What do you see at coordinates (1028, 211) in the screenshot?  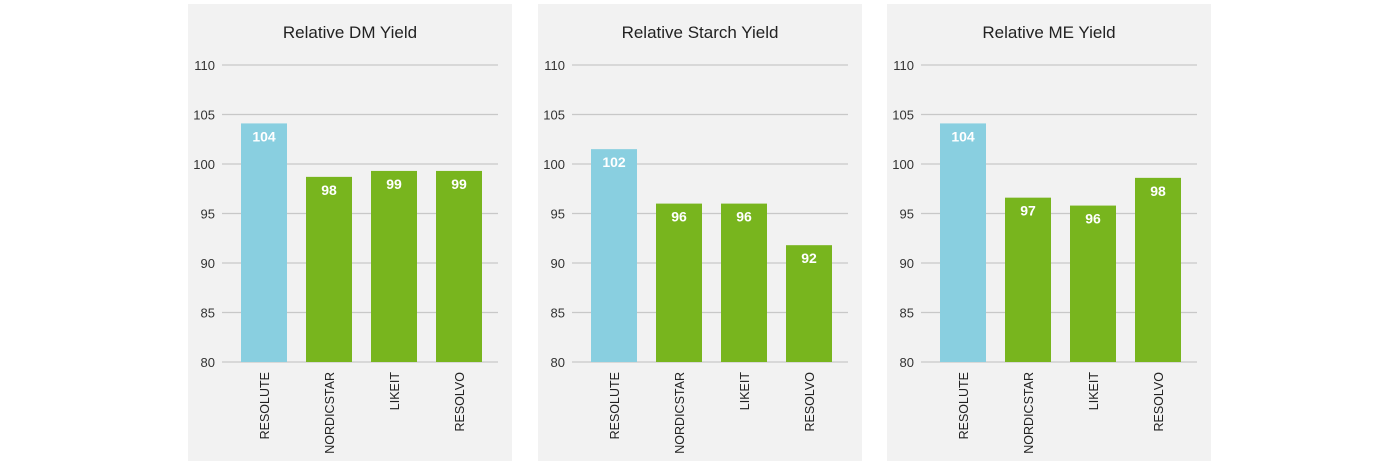 I see `data-label: 97` at bounding box center [1028, 211].